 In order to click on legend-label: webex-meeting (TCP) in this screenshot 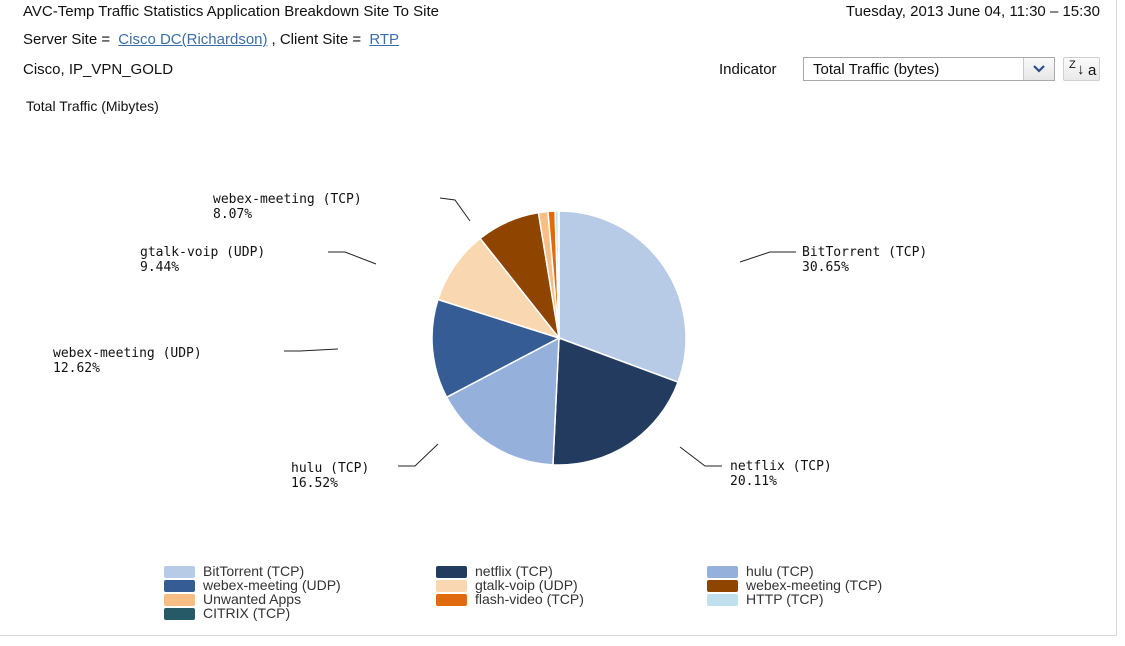, I will do `click(814, 585)`.